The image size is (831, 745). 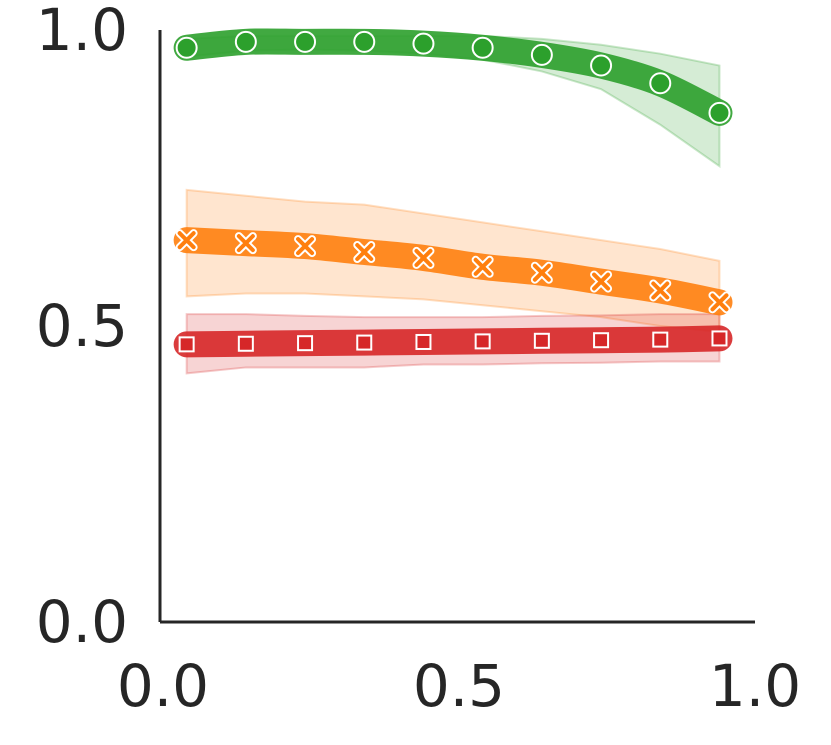 I want to click on x-tick-label-1-0: 1.0, so click(x=755, y=686).